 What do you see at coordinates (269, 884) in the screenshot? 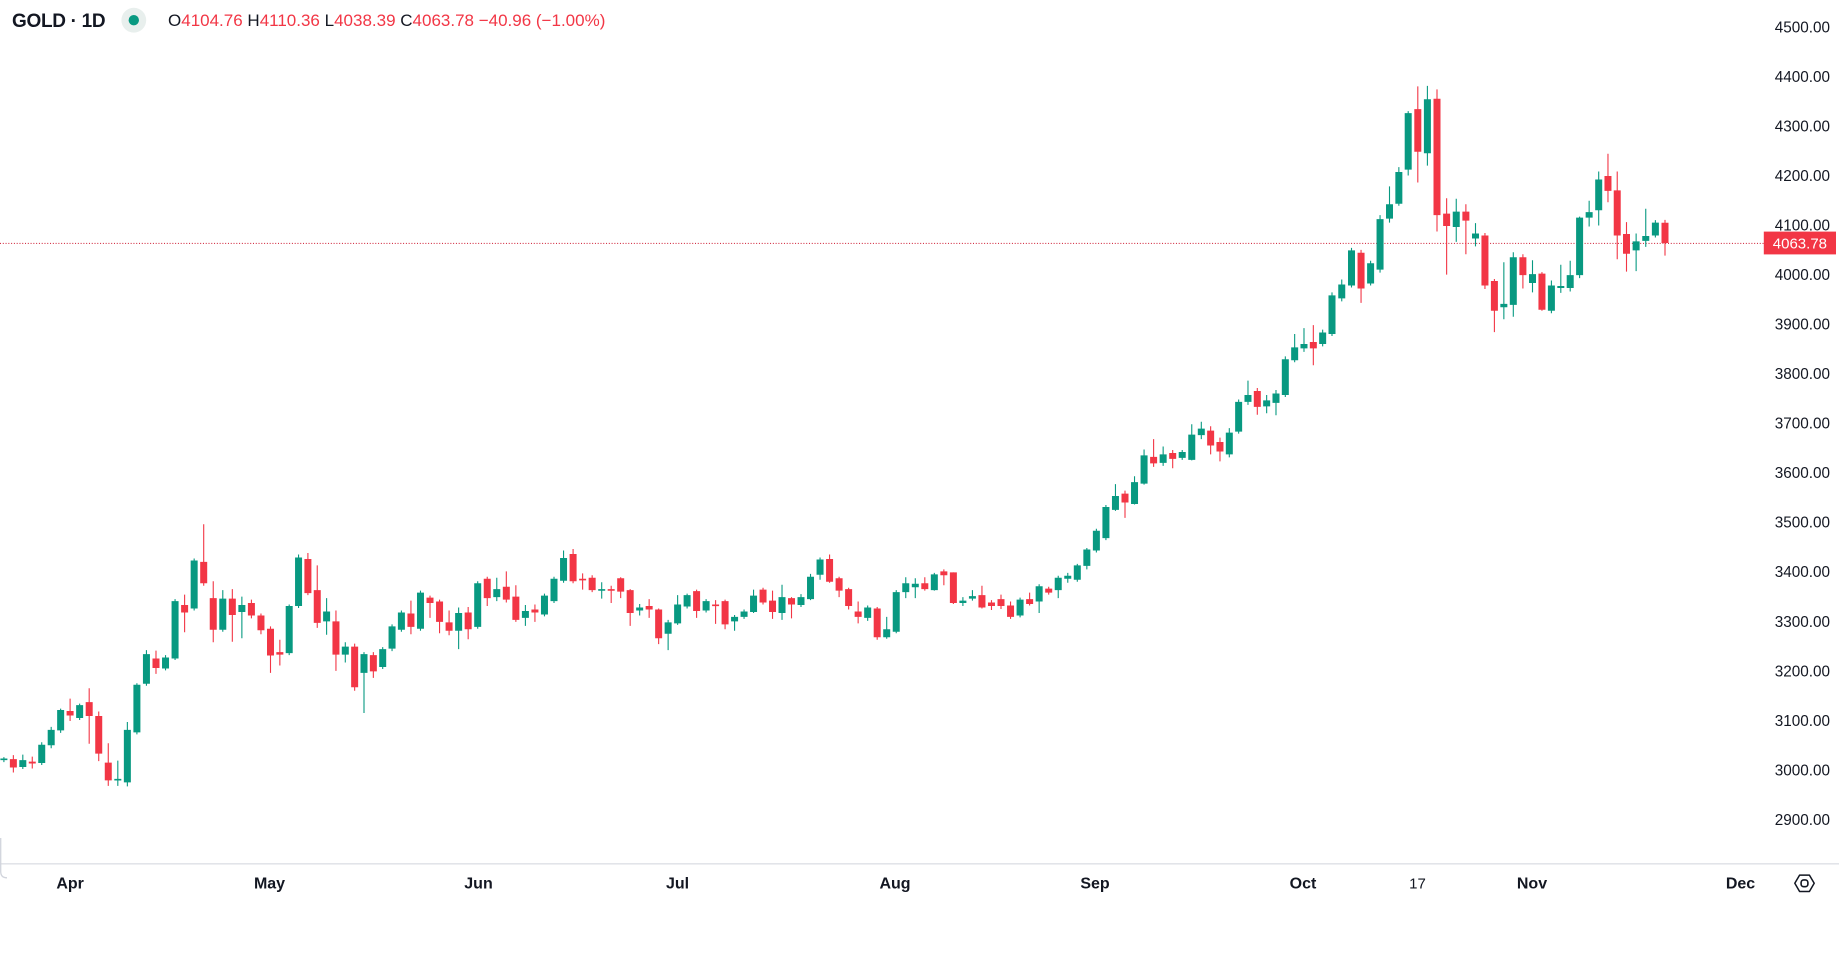
I see `svg-text: May` at bounding box center [269, 884].